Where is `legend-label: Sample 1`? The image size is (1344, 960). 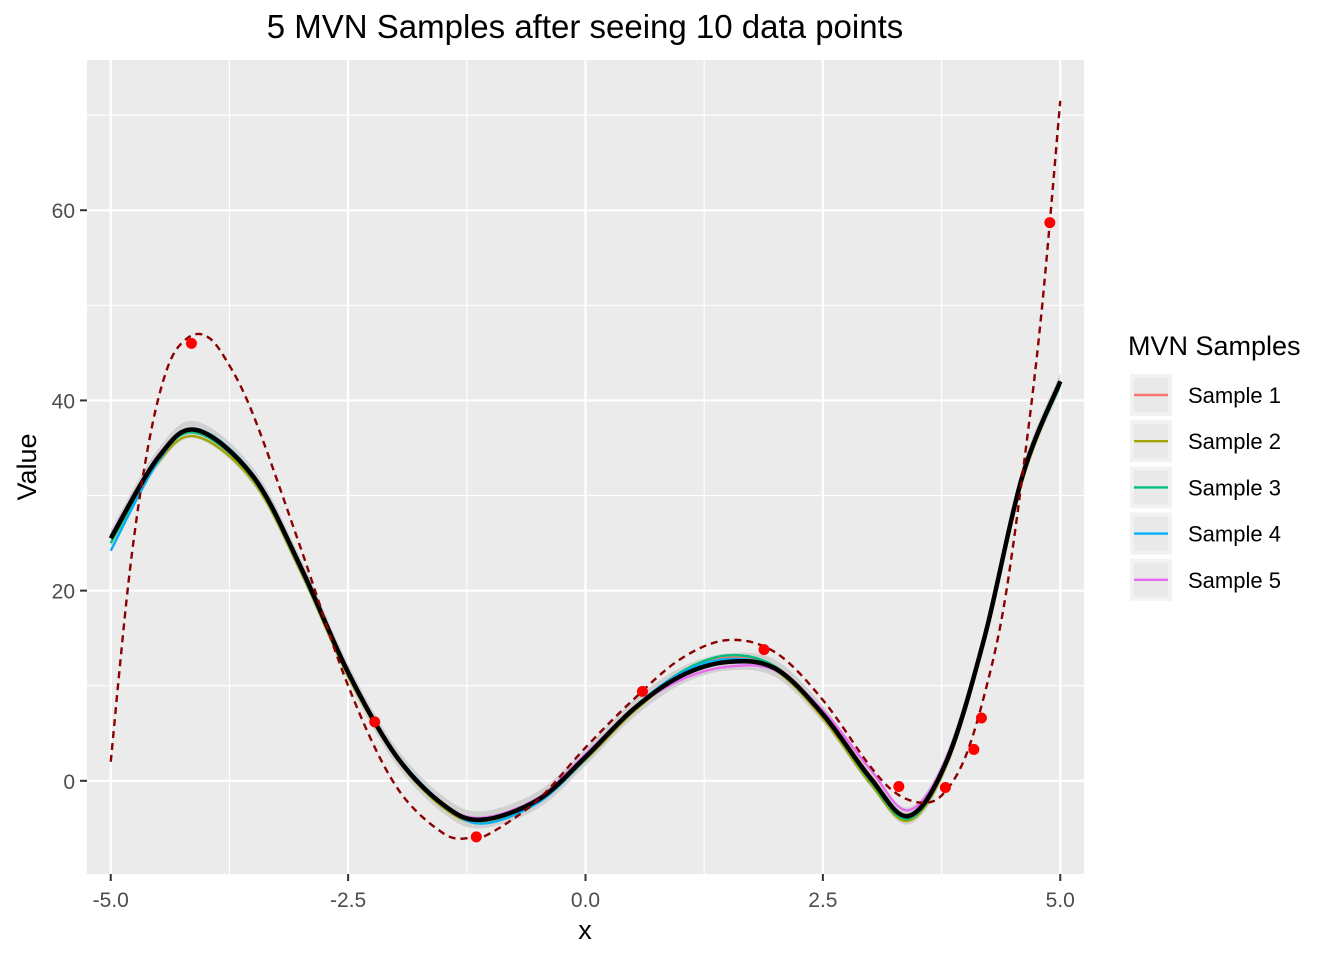
legend-label: Sample 1 is located at coordinates (1234, 395).